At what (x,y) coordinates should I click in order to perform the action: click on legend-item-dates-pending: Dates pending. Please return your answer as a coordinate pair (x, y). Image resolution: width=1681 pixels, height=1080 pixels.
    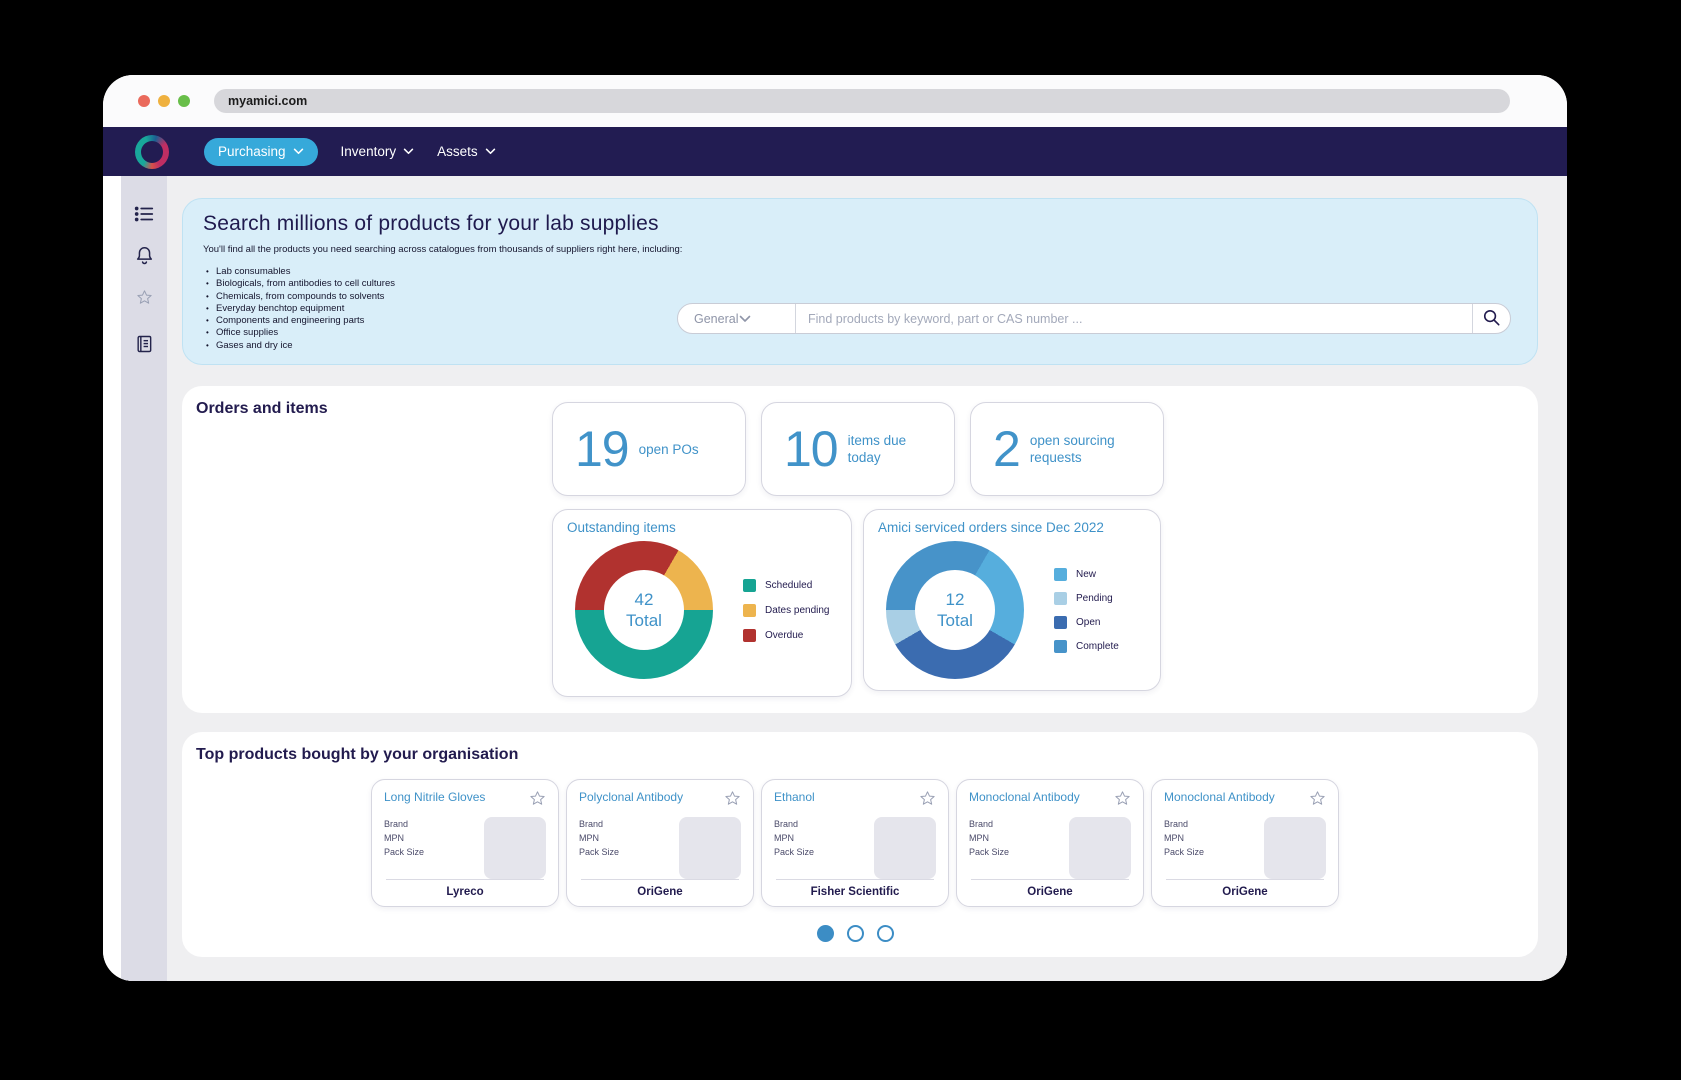
    Looking at the image, I should click on (786, 610).